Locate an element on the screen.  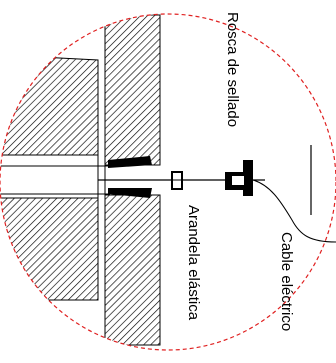
sealing-thread-fitting is located at coordinates (239, 178).